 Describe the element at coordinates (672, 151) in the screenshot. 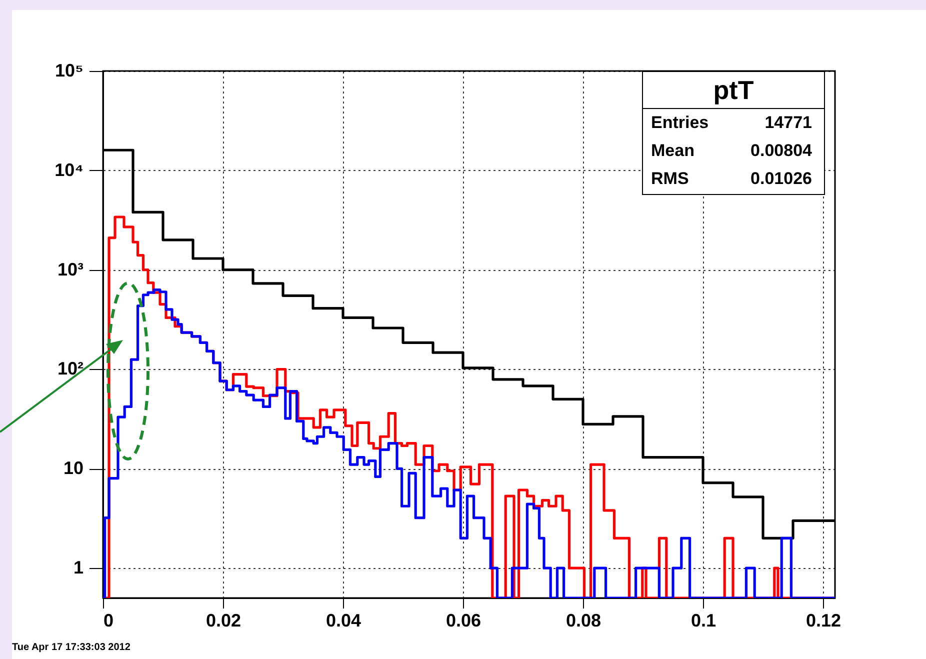

I see `annotation: Mean` at that location.